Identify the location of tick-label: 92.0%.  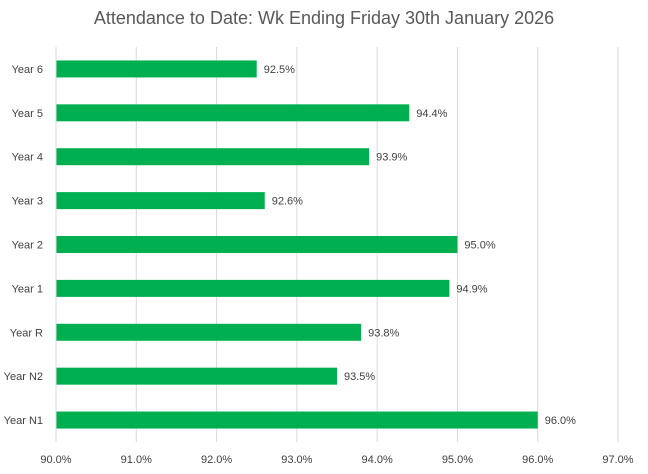
(216, 460).